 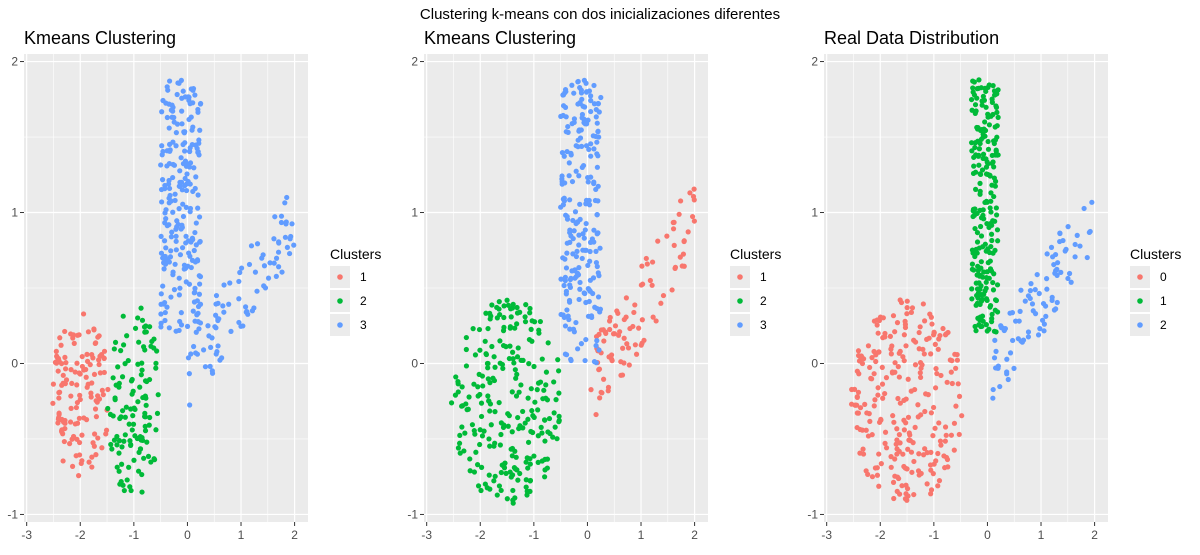 What do you see at coordinates (1140, 277) in the screenshot?
I see `legend-swatch` at bounding box center [1140, 277].